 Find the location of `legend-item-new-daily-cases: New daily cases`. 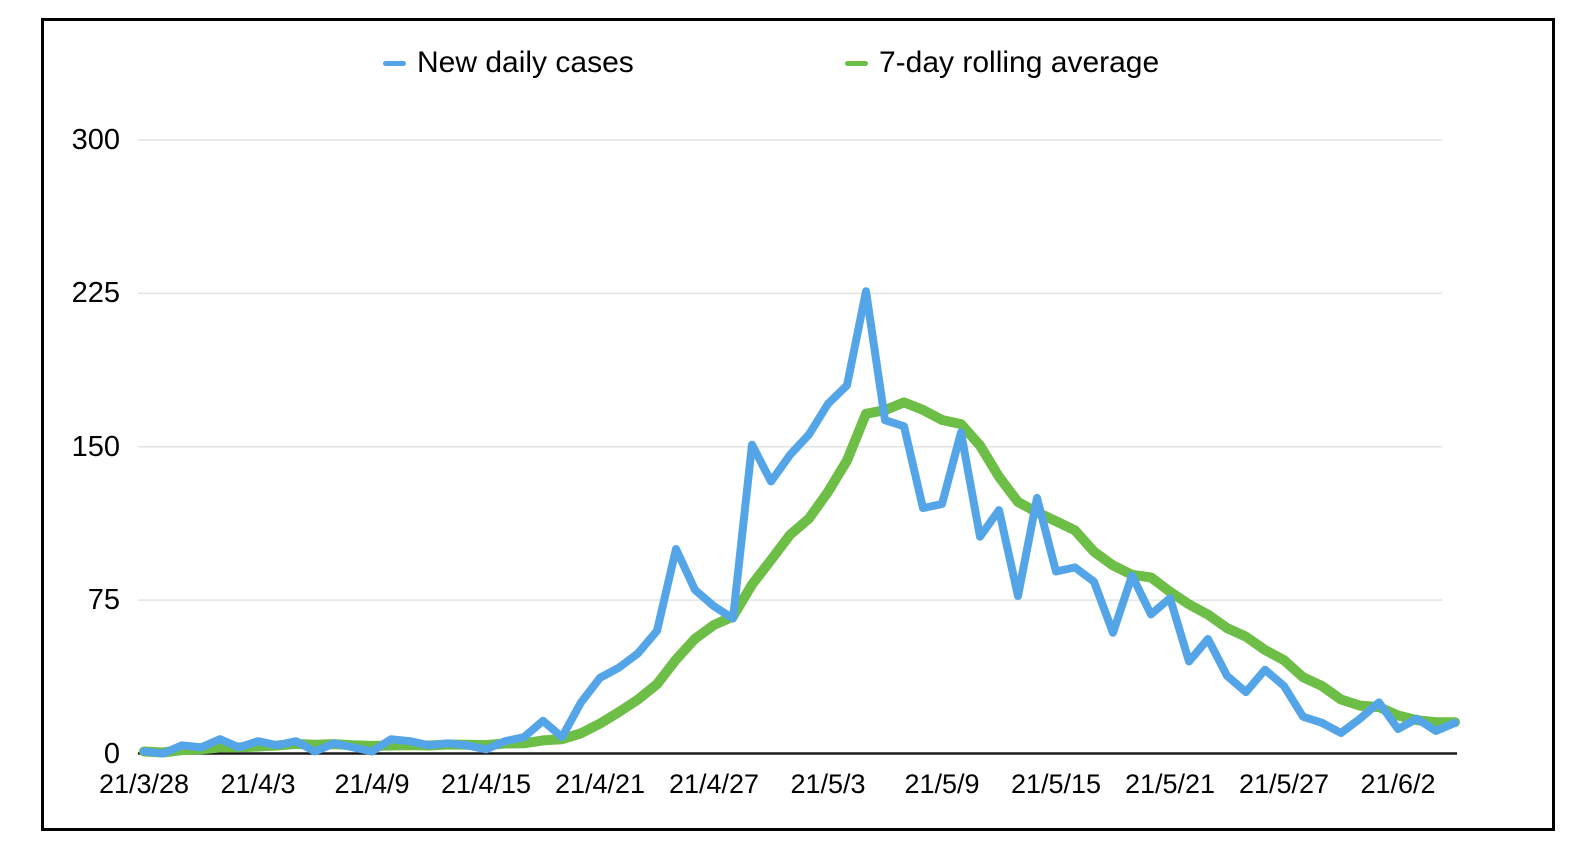

legend-item-new-daily-cases: New daily cases is located at coordinates (508, 63).